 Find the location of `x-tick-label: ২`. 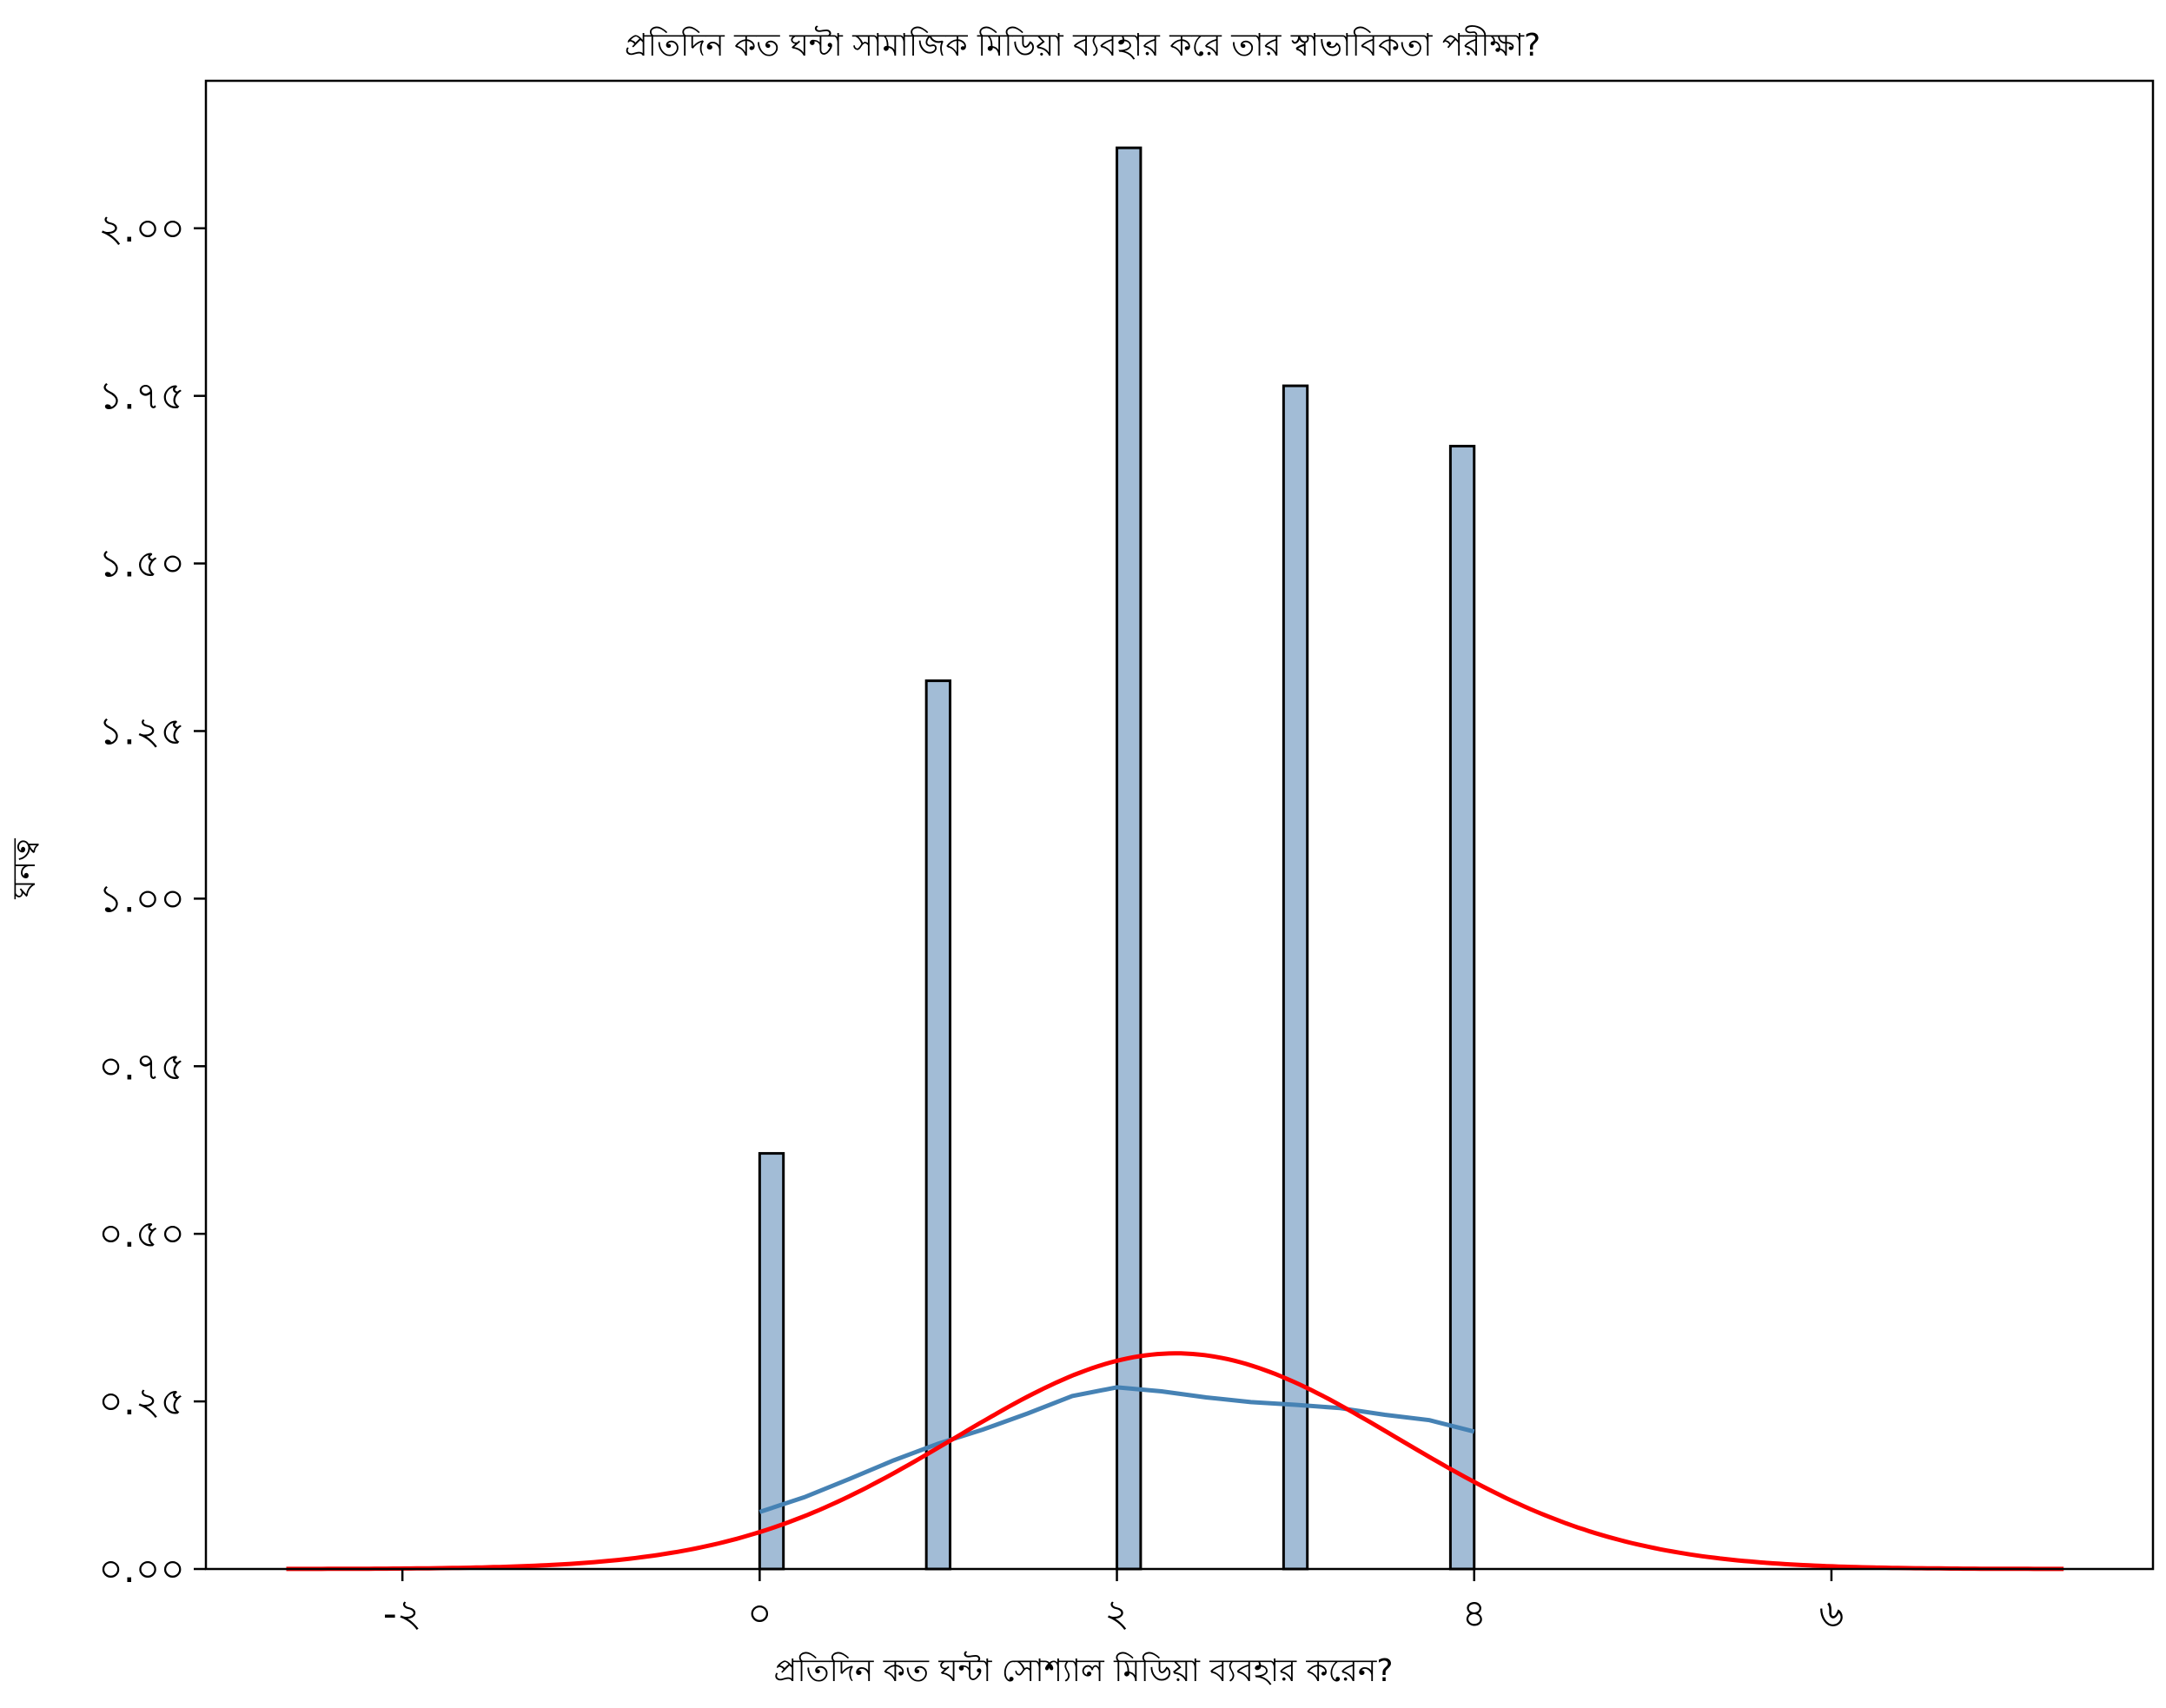

x-tick-label: ২ is located at coordinates (1116, 1614).